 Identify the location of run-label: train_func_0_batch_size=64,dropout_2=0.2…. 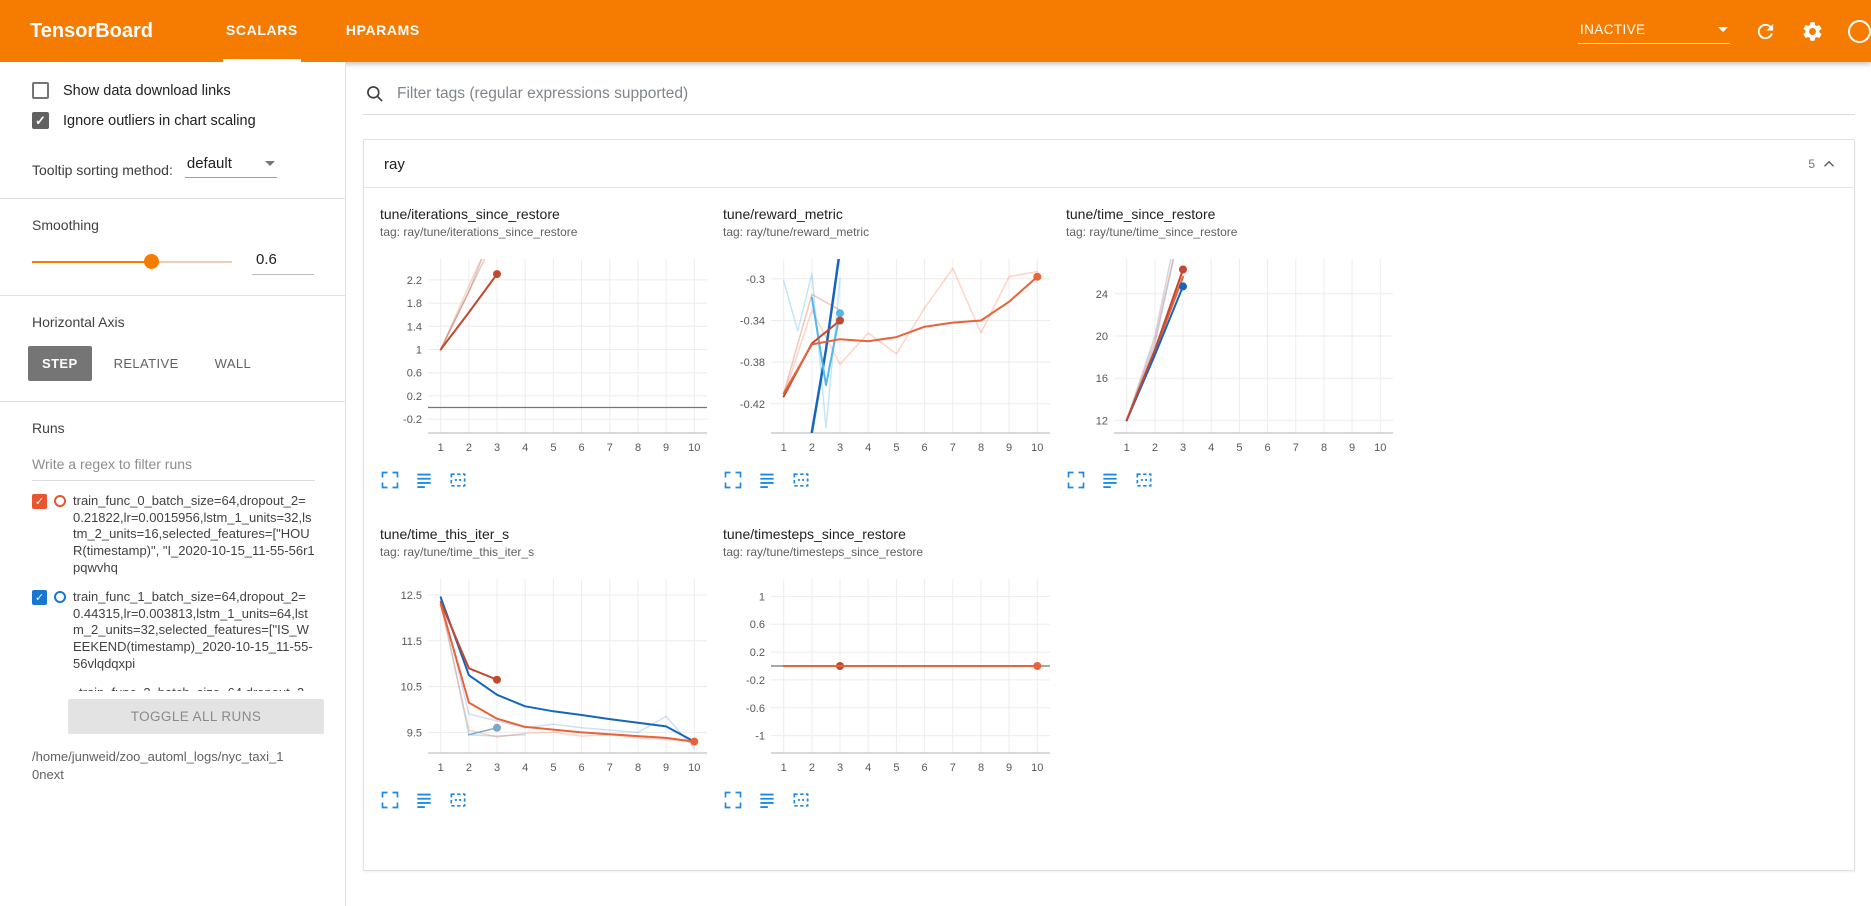
(194, 534).